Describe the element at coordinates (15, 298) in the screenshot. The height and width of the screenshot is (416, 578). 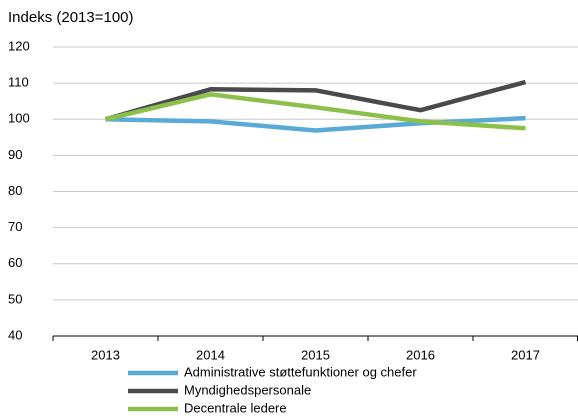
I see `y-tick-label: 50` at that location.